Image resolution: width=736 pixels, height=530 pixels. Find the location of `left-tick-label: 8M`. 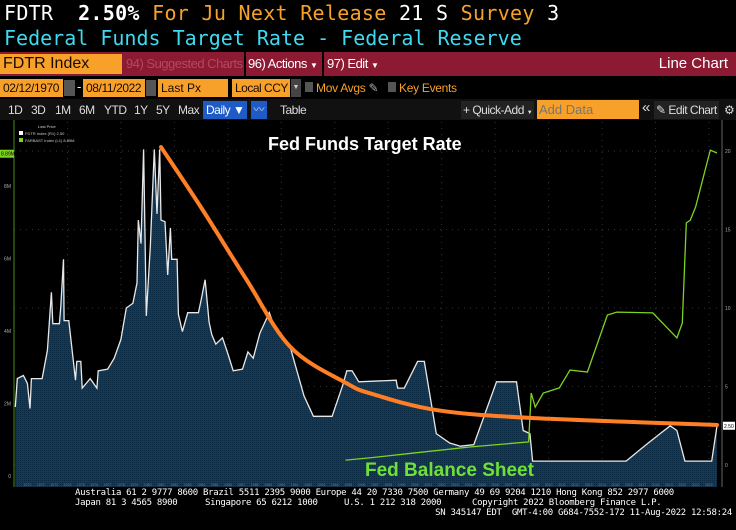

left-tick-label: 8M is located at coordinates (7, 187).